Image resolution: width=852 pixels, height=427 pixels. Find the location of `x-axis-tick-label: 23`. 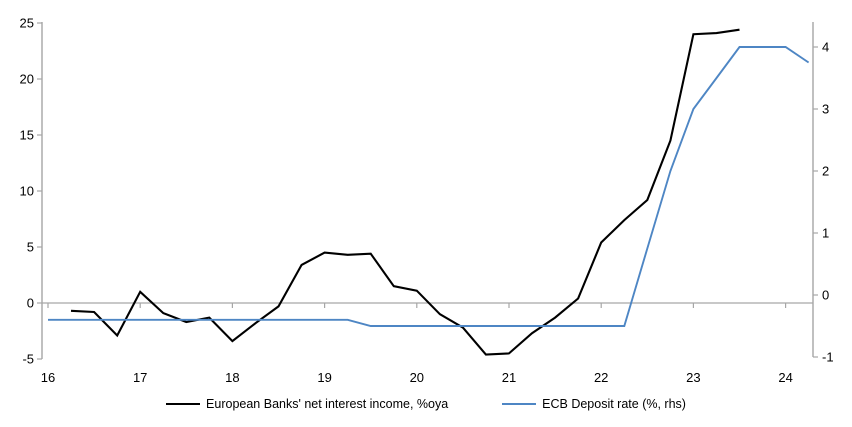

x-axis-tick-label: 23 is located at coordinates (693, 377).